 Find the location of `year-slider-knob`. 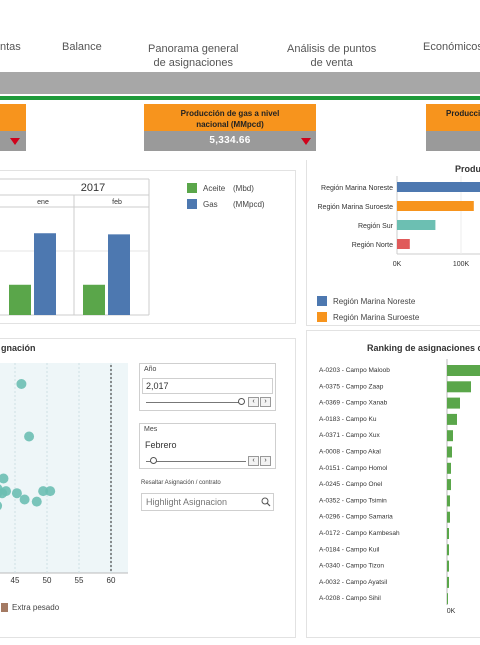

year-slider-knob is located at coordinates (241, 401).